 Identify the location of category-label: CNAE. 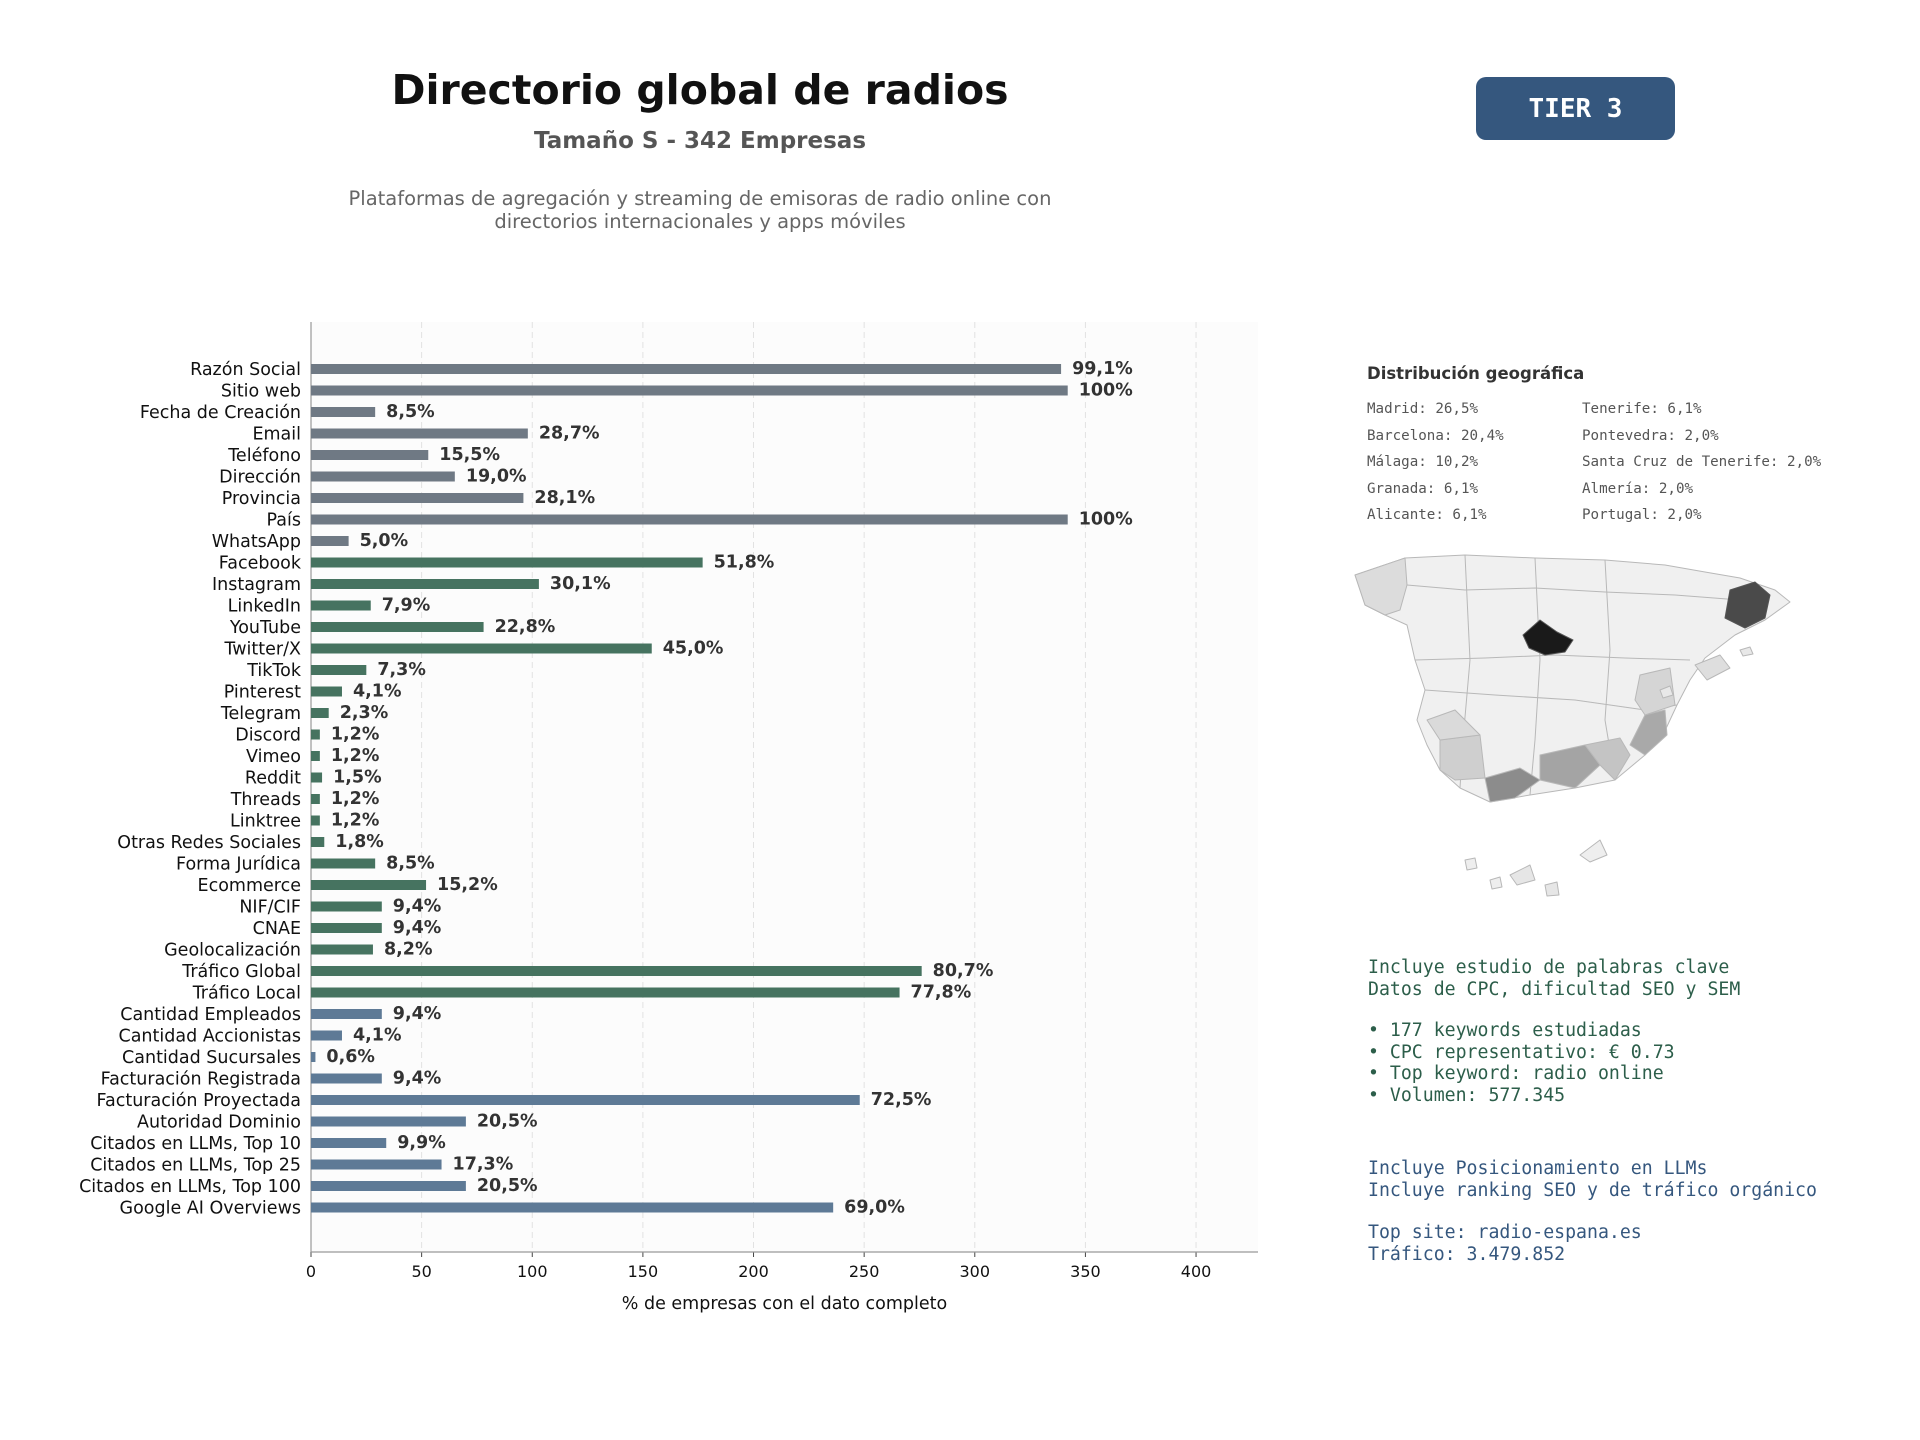
(277, 929).